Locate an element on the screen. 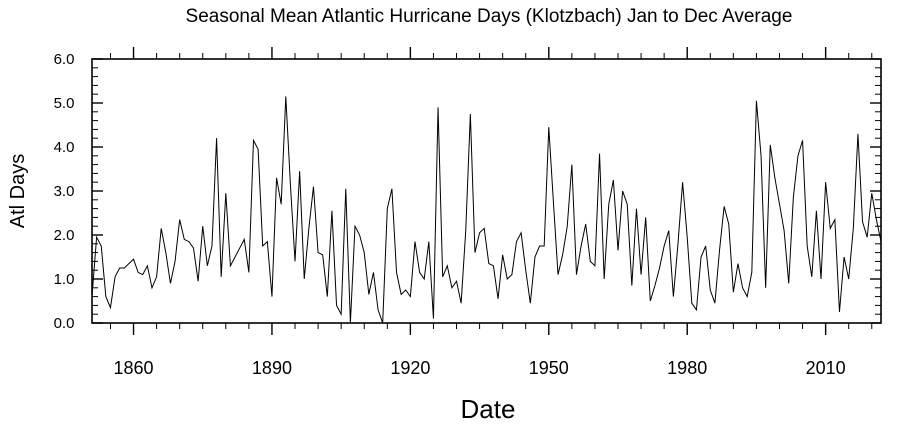 The width and height of the screenshot is (904, 424). y-tick-label: 5.0 is located at coordinates (64, 103).